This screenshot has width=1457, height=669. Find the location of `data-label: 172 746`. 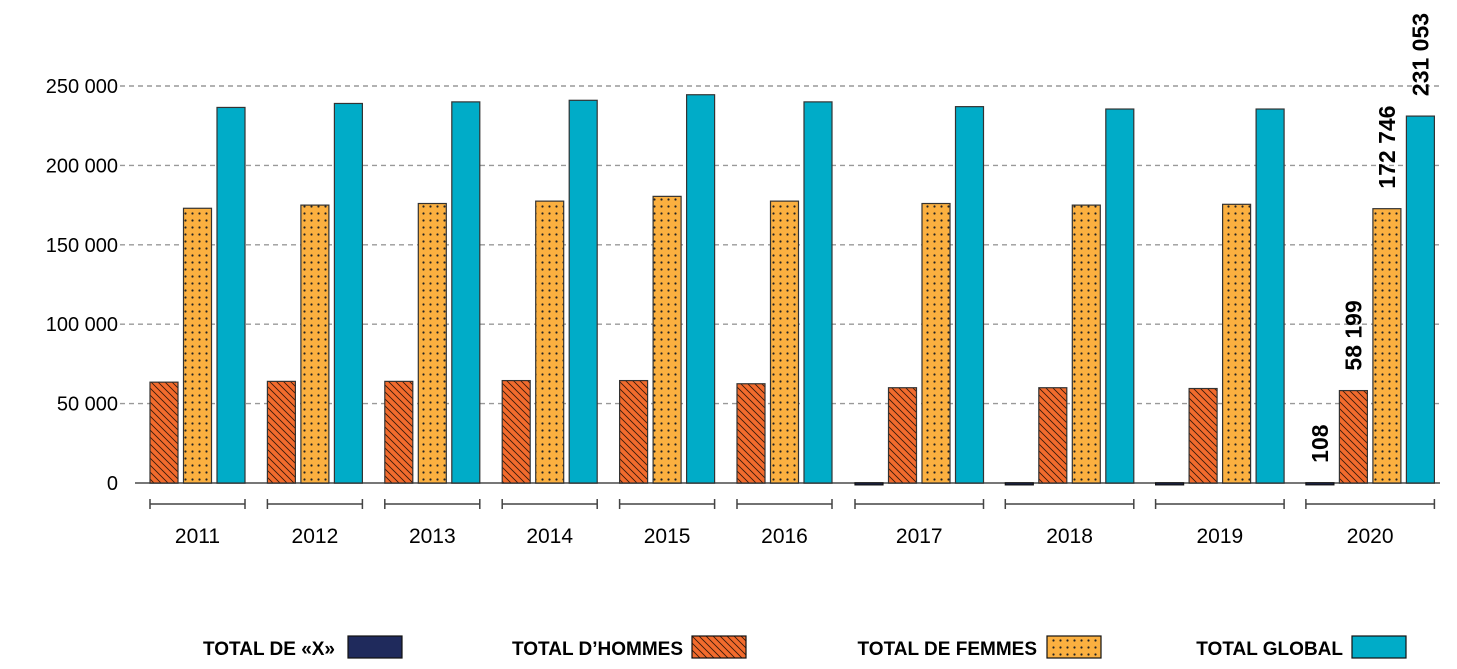

data-label: 172 746 is located at coordinates (1387, 147).